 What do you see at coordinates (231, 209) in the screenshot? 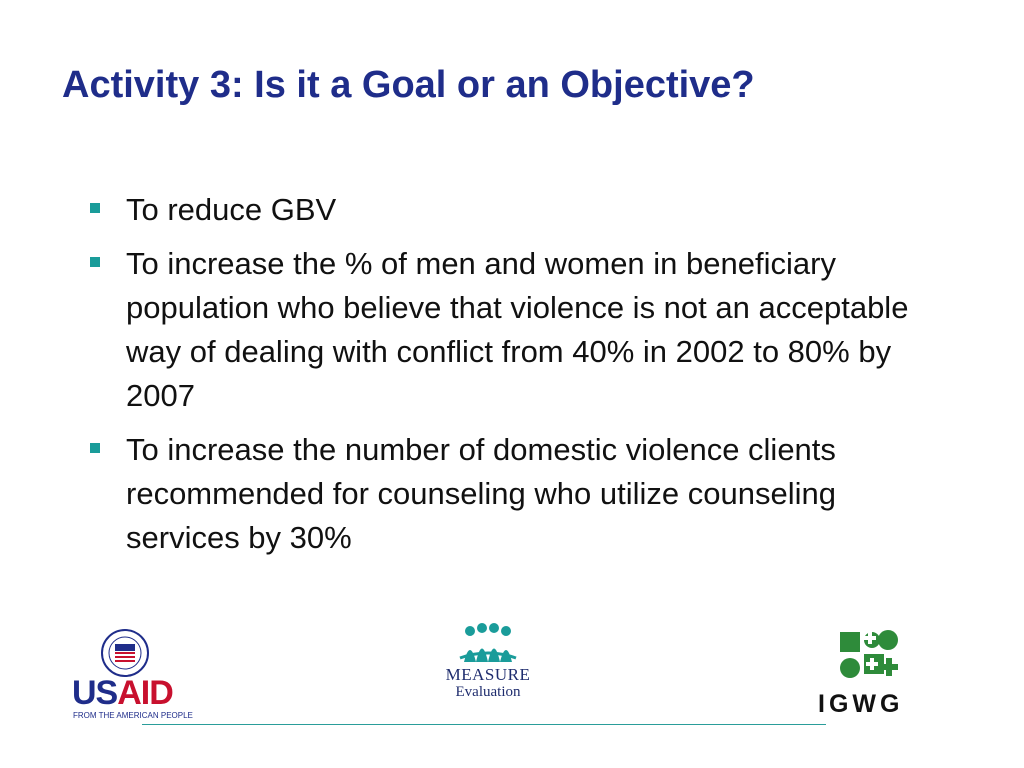
I see `bullet-text: To reduce GBV` at bounding box center [231, 209].